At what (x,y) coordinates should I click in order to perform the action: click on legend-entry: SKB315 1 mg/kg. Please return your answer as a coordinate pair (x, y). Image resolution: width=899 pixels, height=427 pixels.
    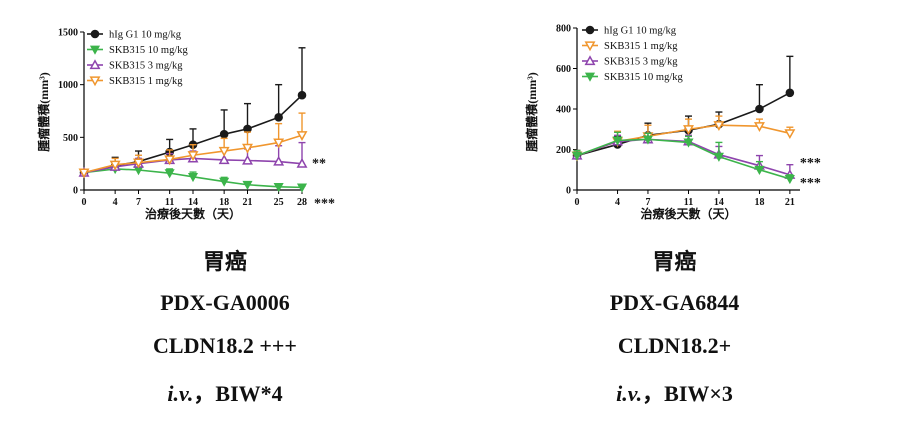
    Looking at the image, I should click on (630, 46).